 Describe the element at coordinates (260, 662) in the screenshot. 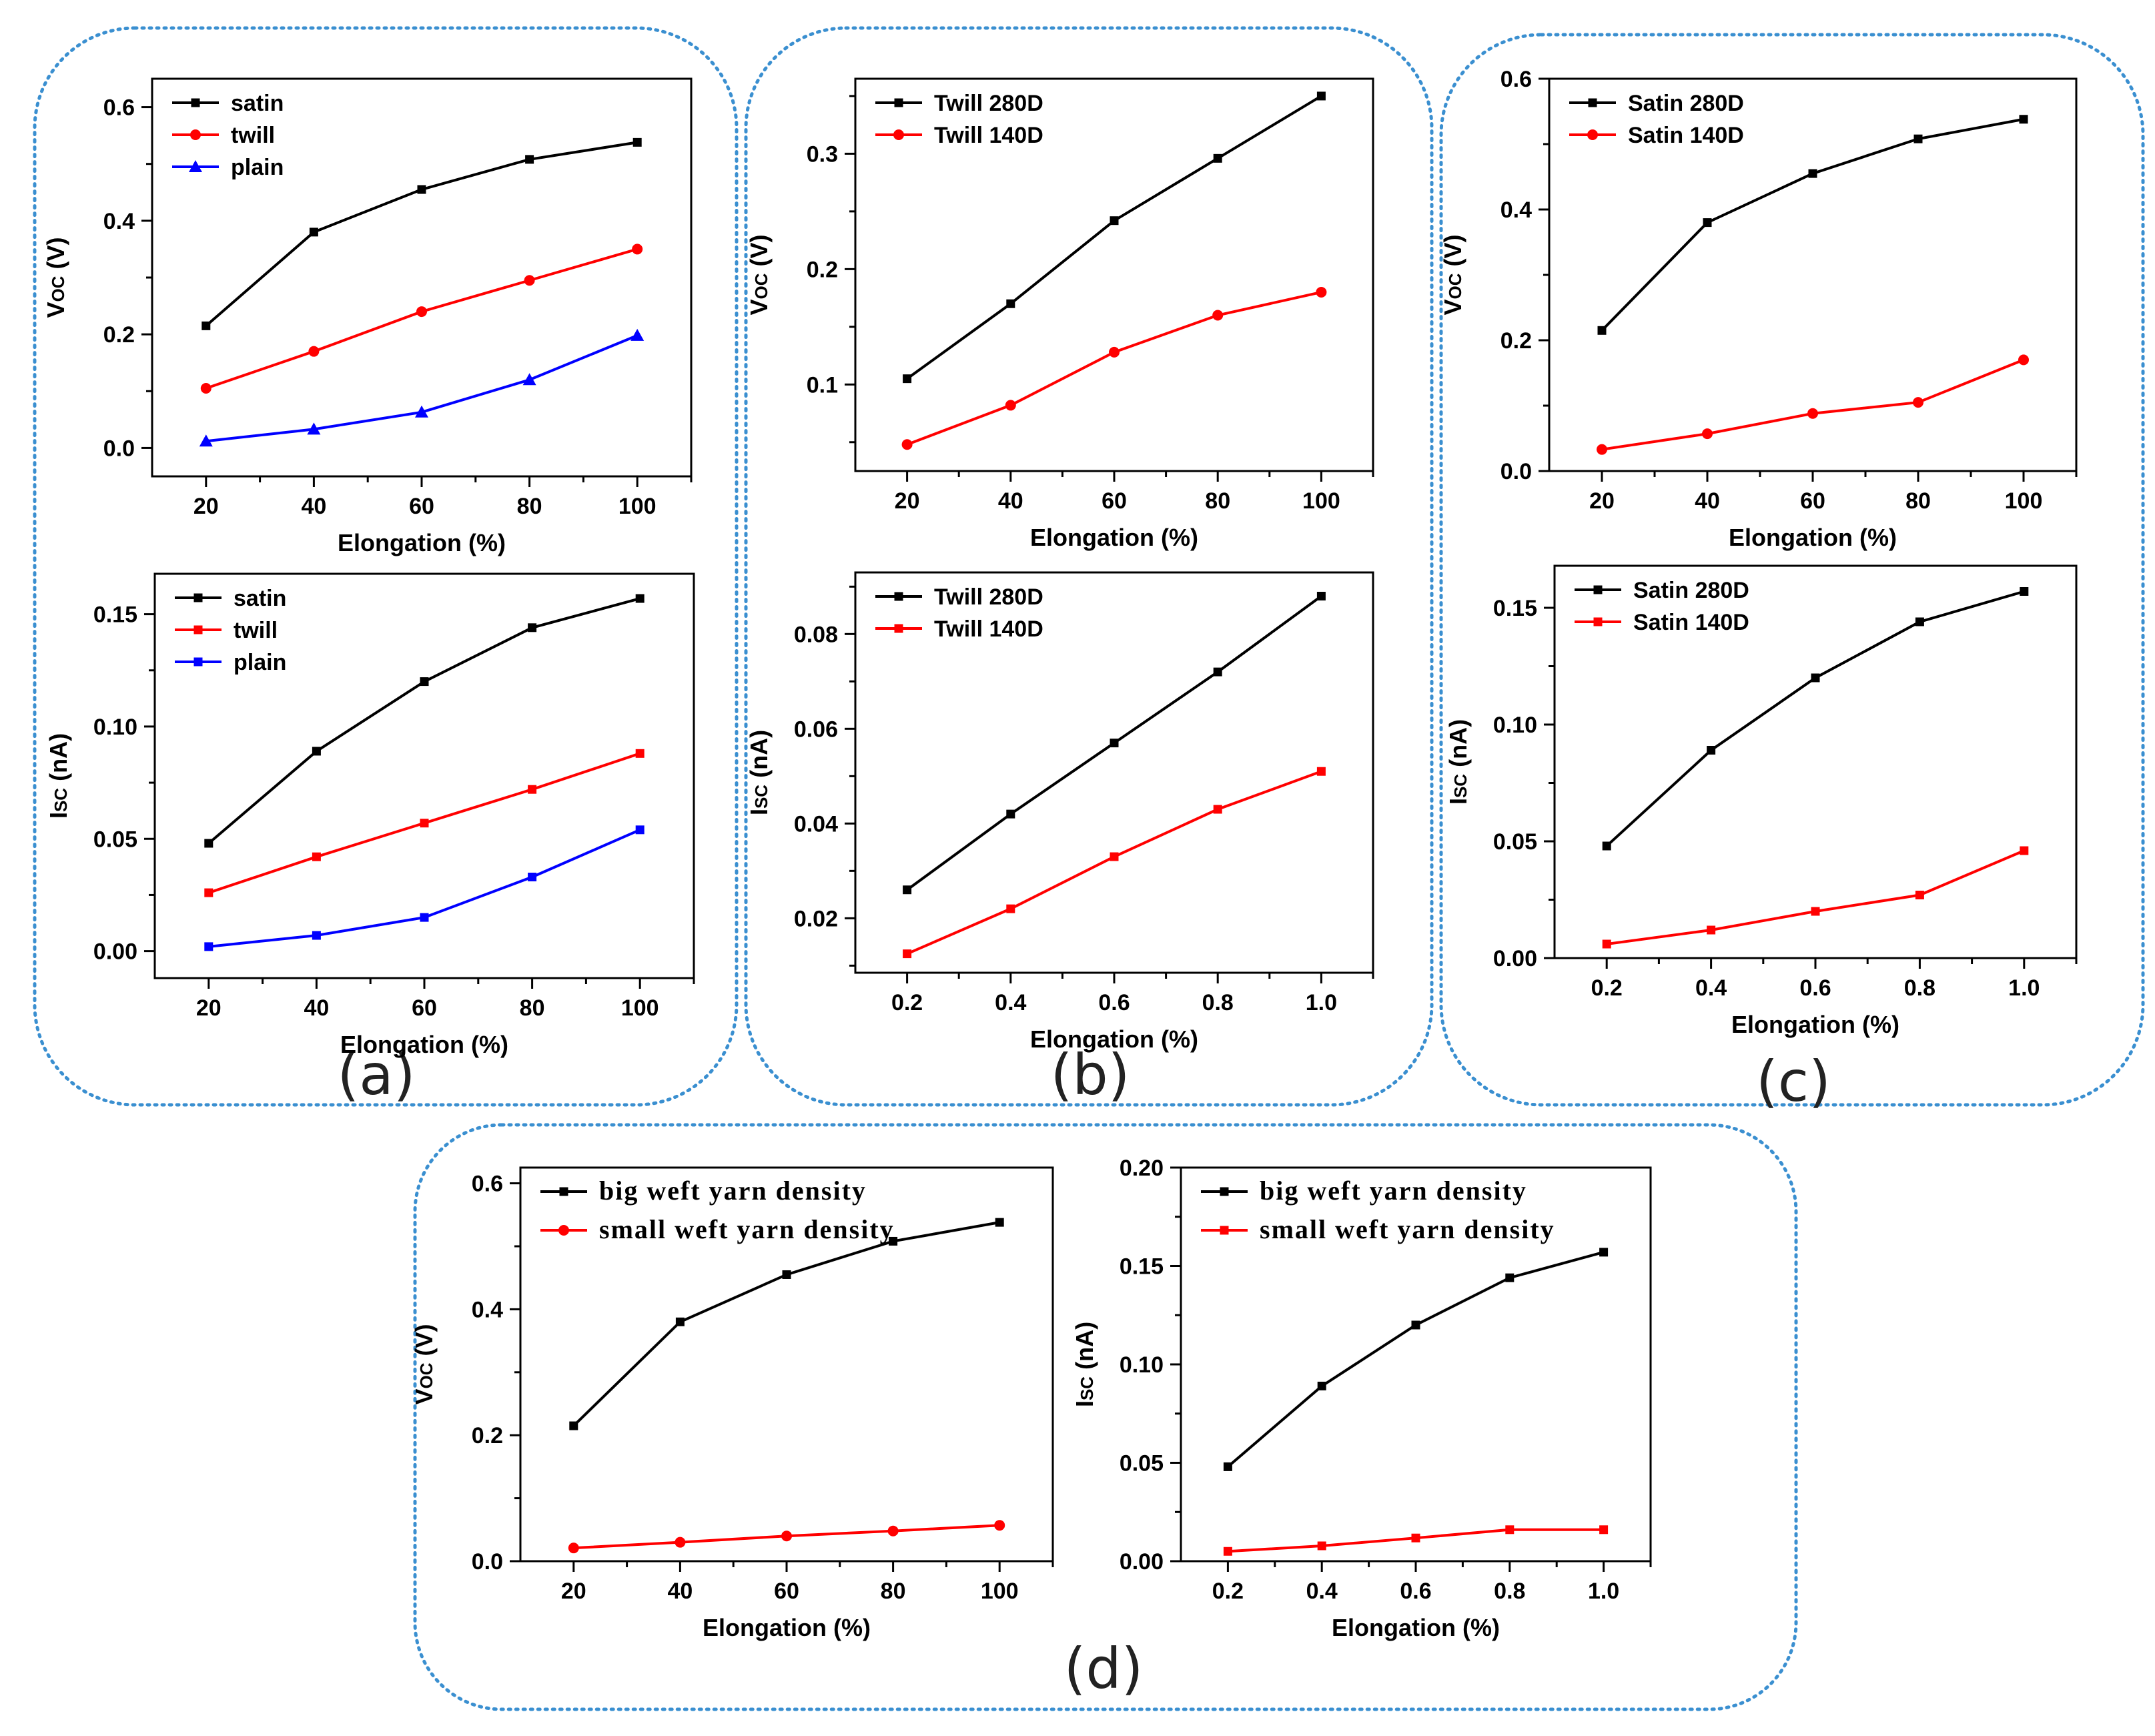

I see `legend-label: plain` at that location.